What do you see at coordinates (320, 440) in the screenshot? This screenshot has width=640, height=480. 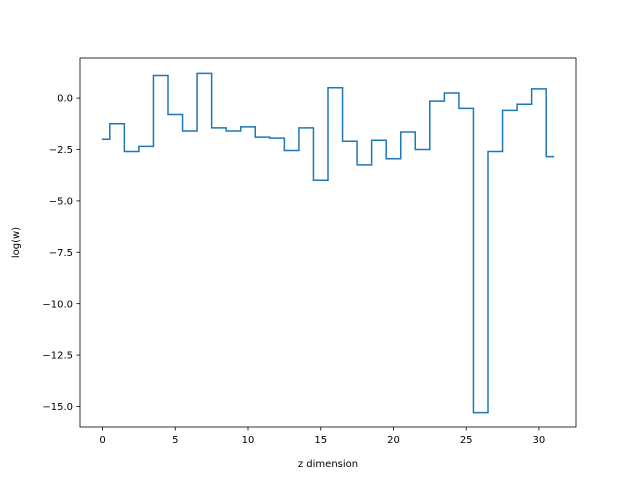 I see `x-tick-label: 15` at bounding box center [320, 440].